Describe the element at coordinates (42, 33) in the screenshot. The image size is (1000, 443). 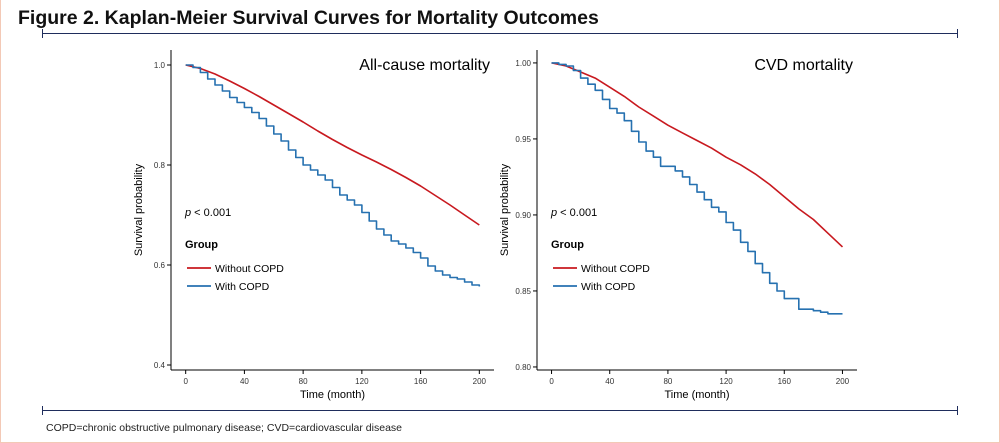
I see `top-rule-cap-left` at that location.